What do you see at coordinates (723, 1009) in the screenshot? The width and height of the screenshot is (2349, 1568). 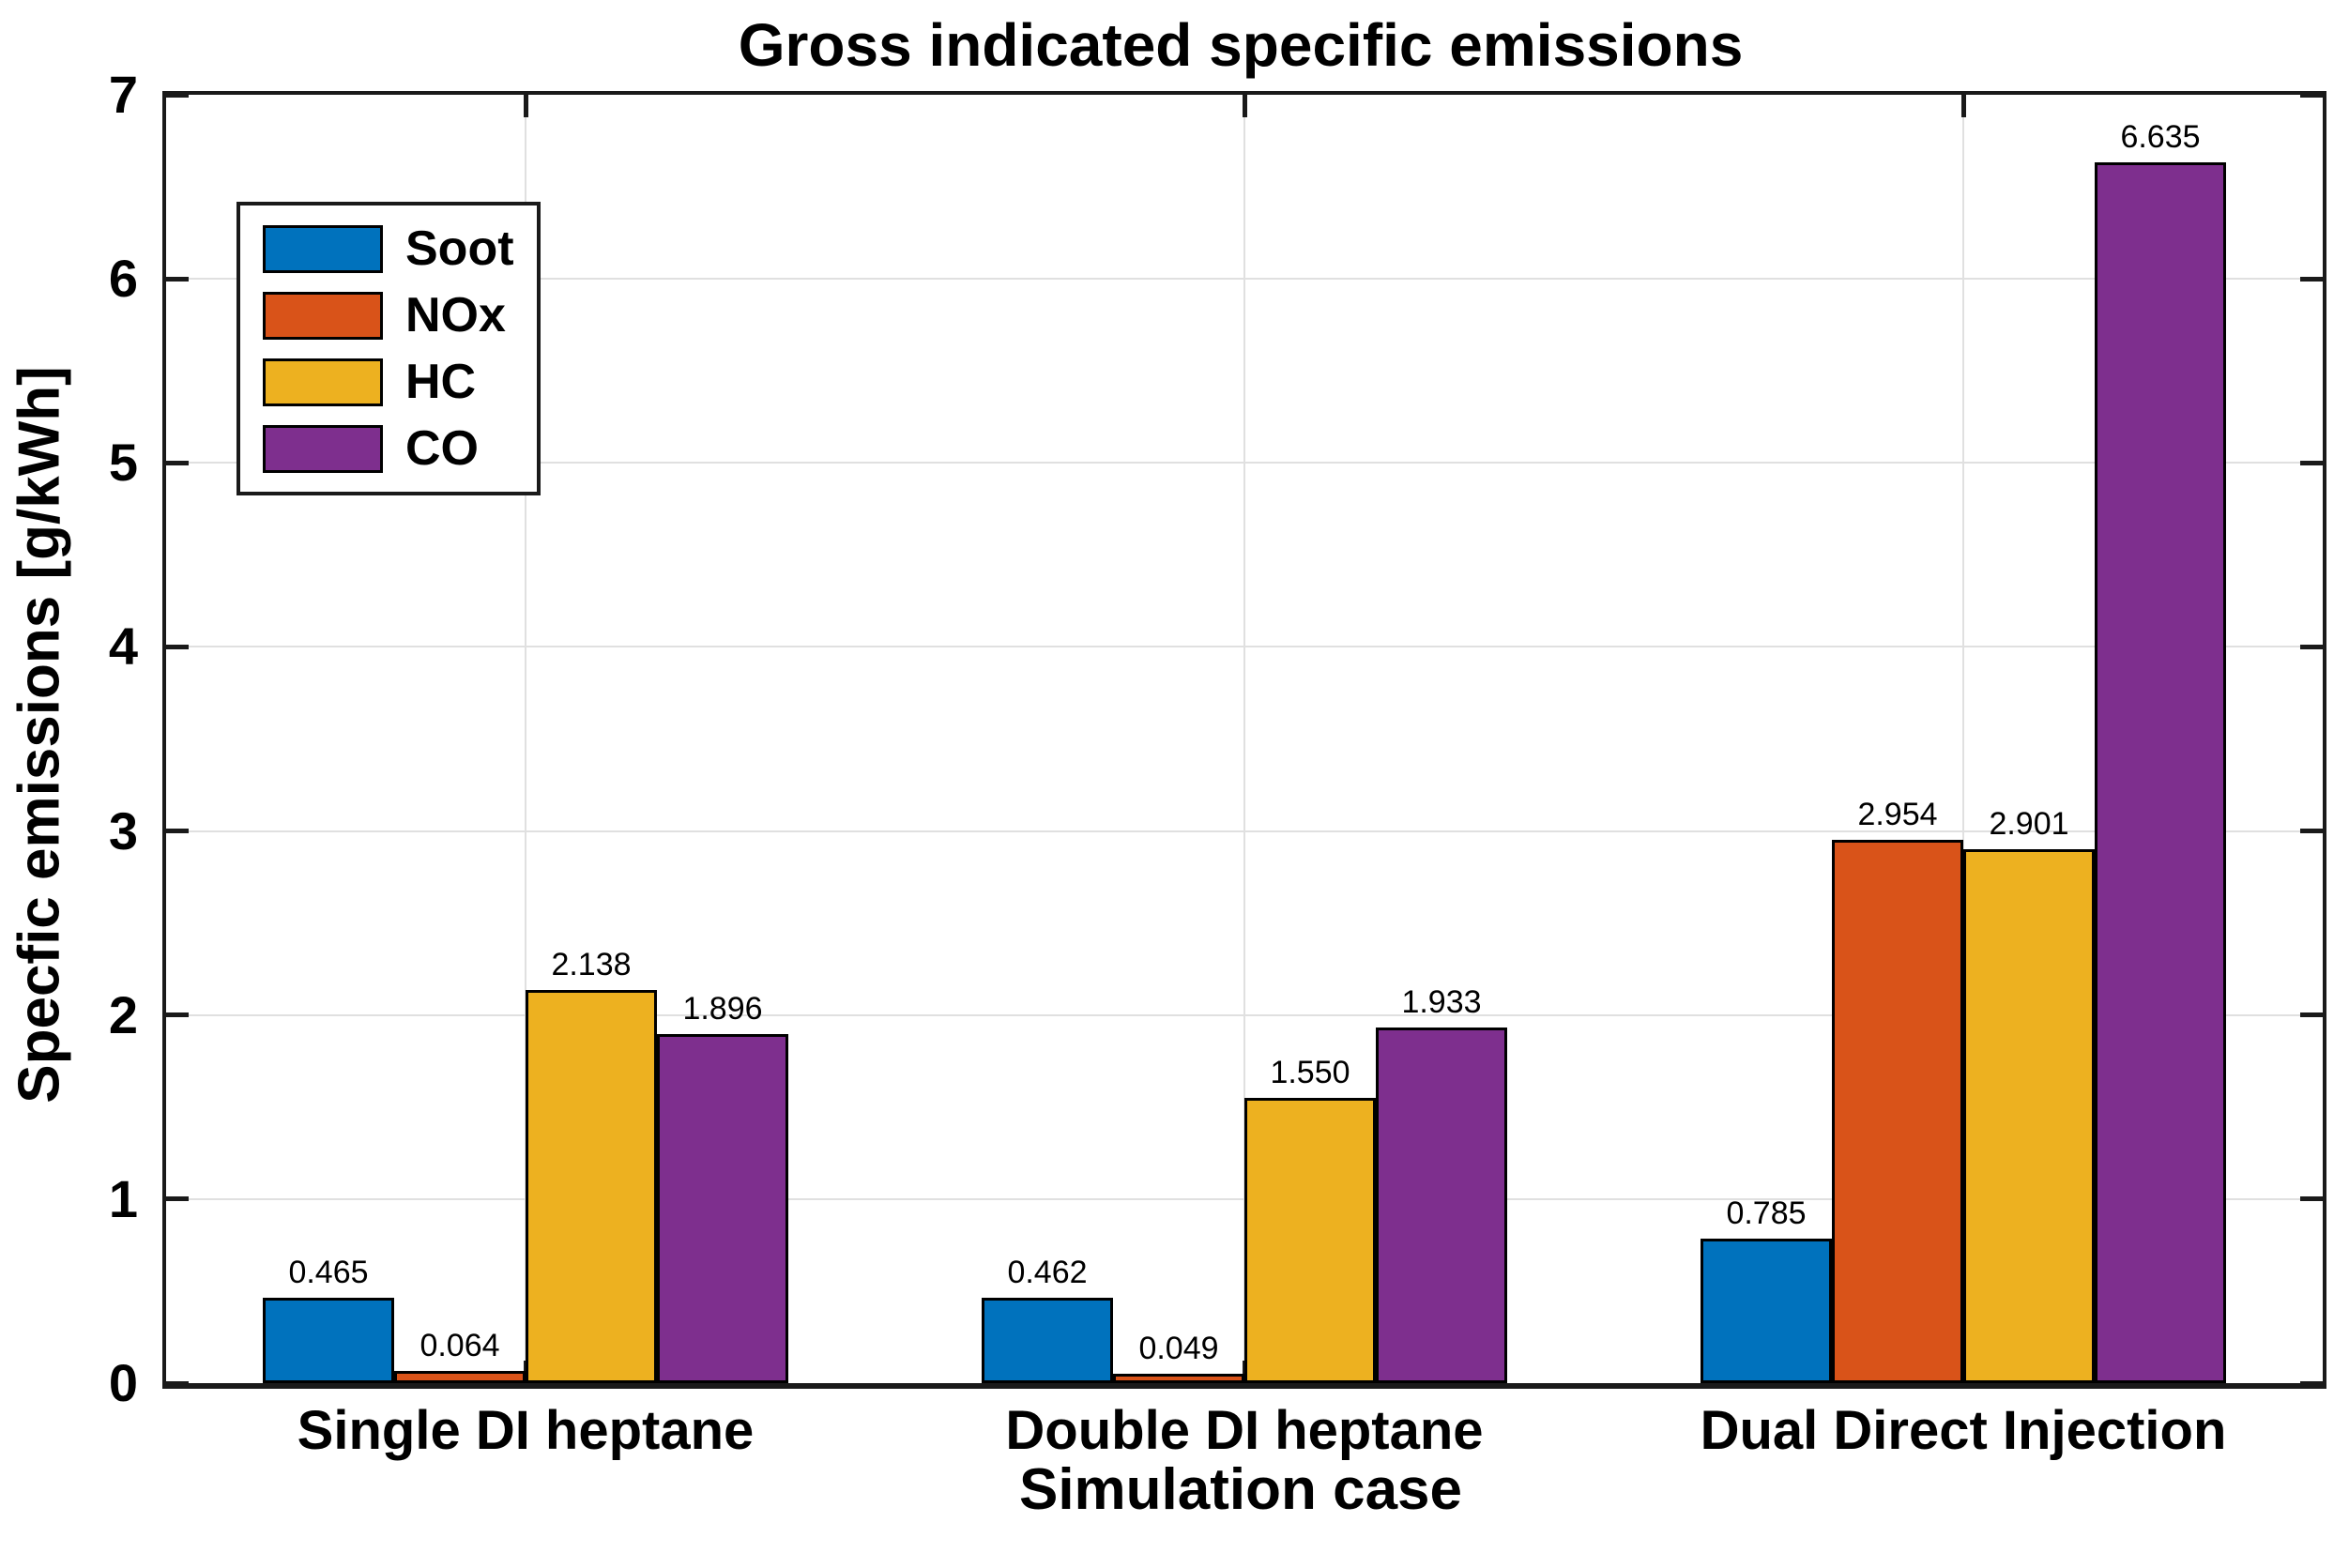 I see `bar-value-co-single-di-heptane: 1.896` at bounding box center [723, 1009].